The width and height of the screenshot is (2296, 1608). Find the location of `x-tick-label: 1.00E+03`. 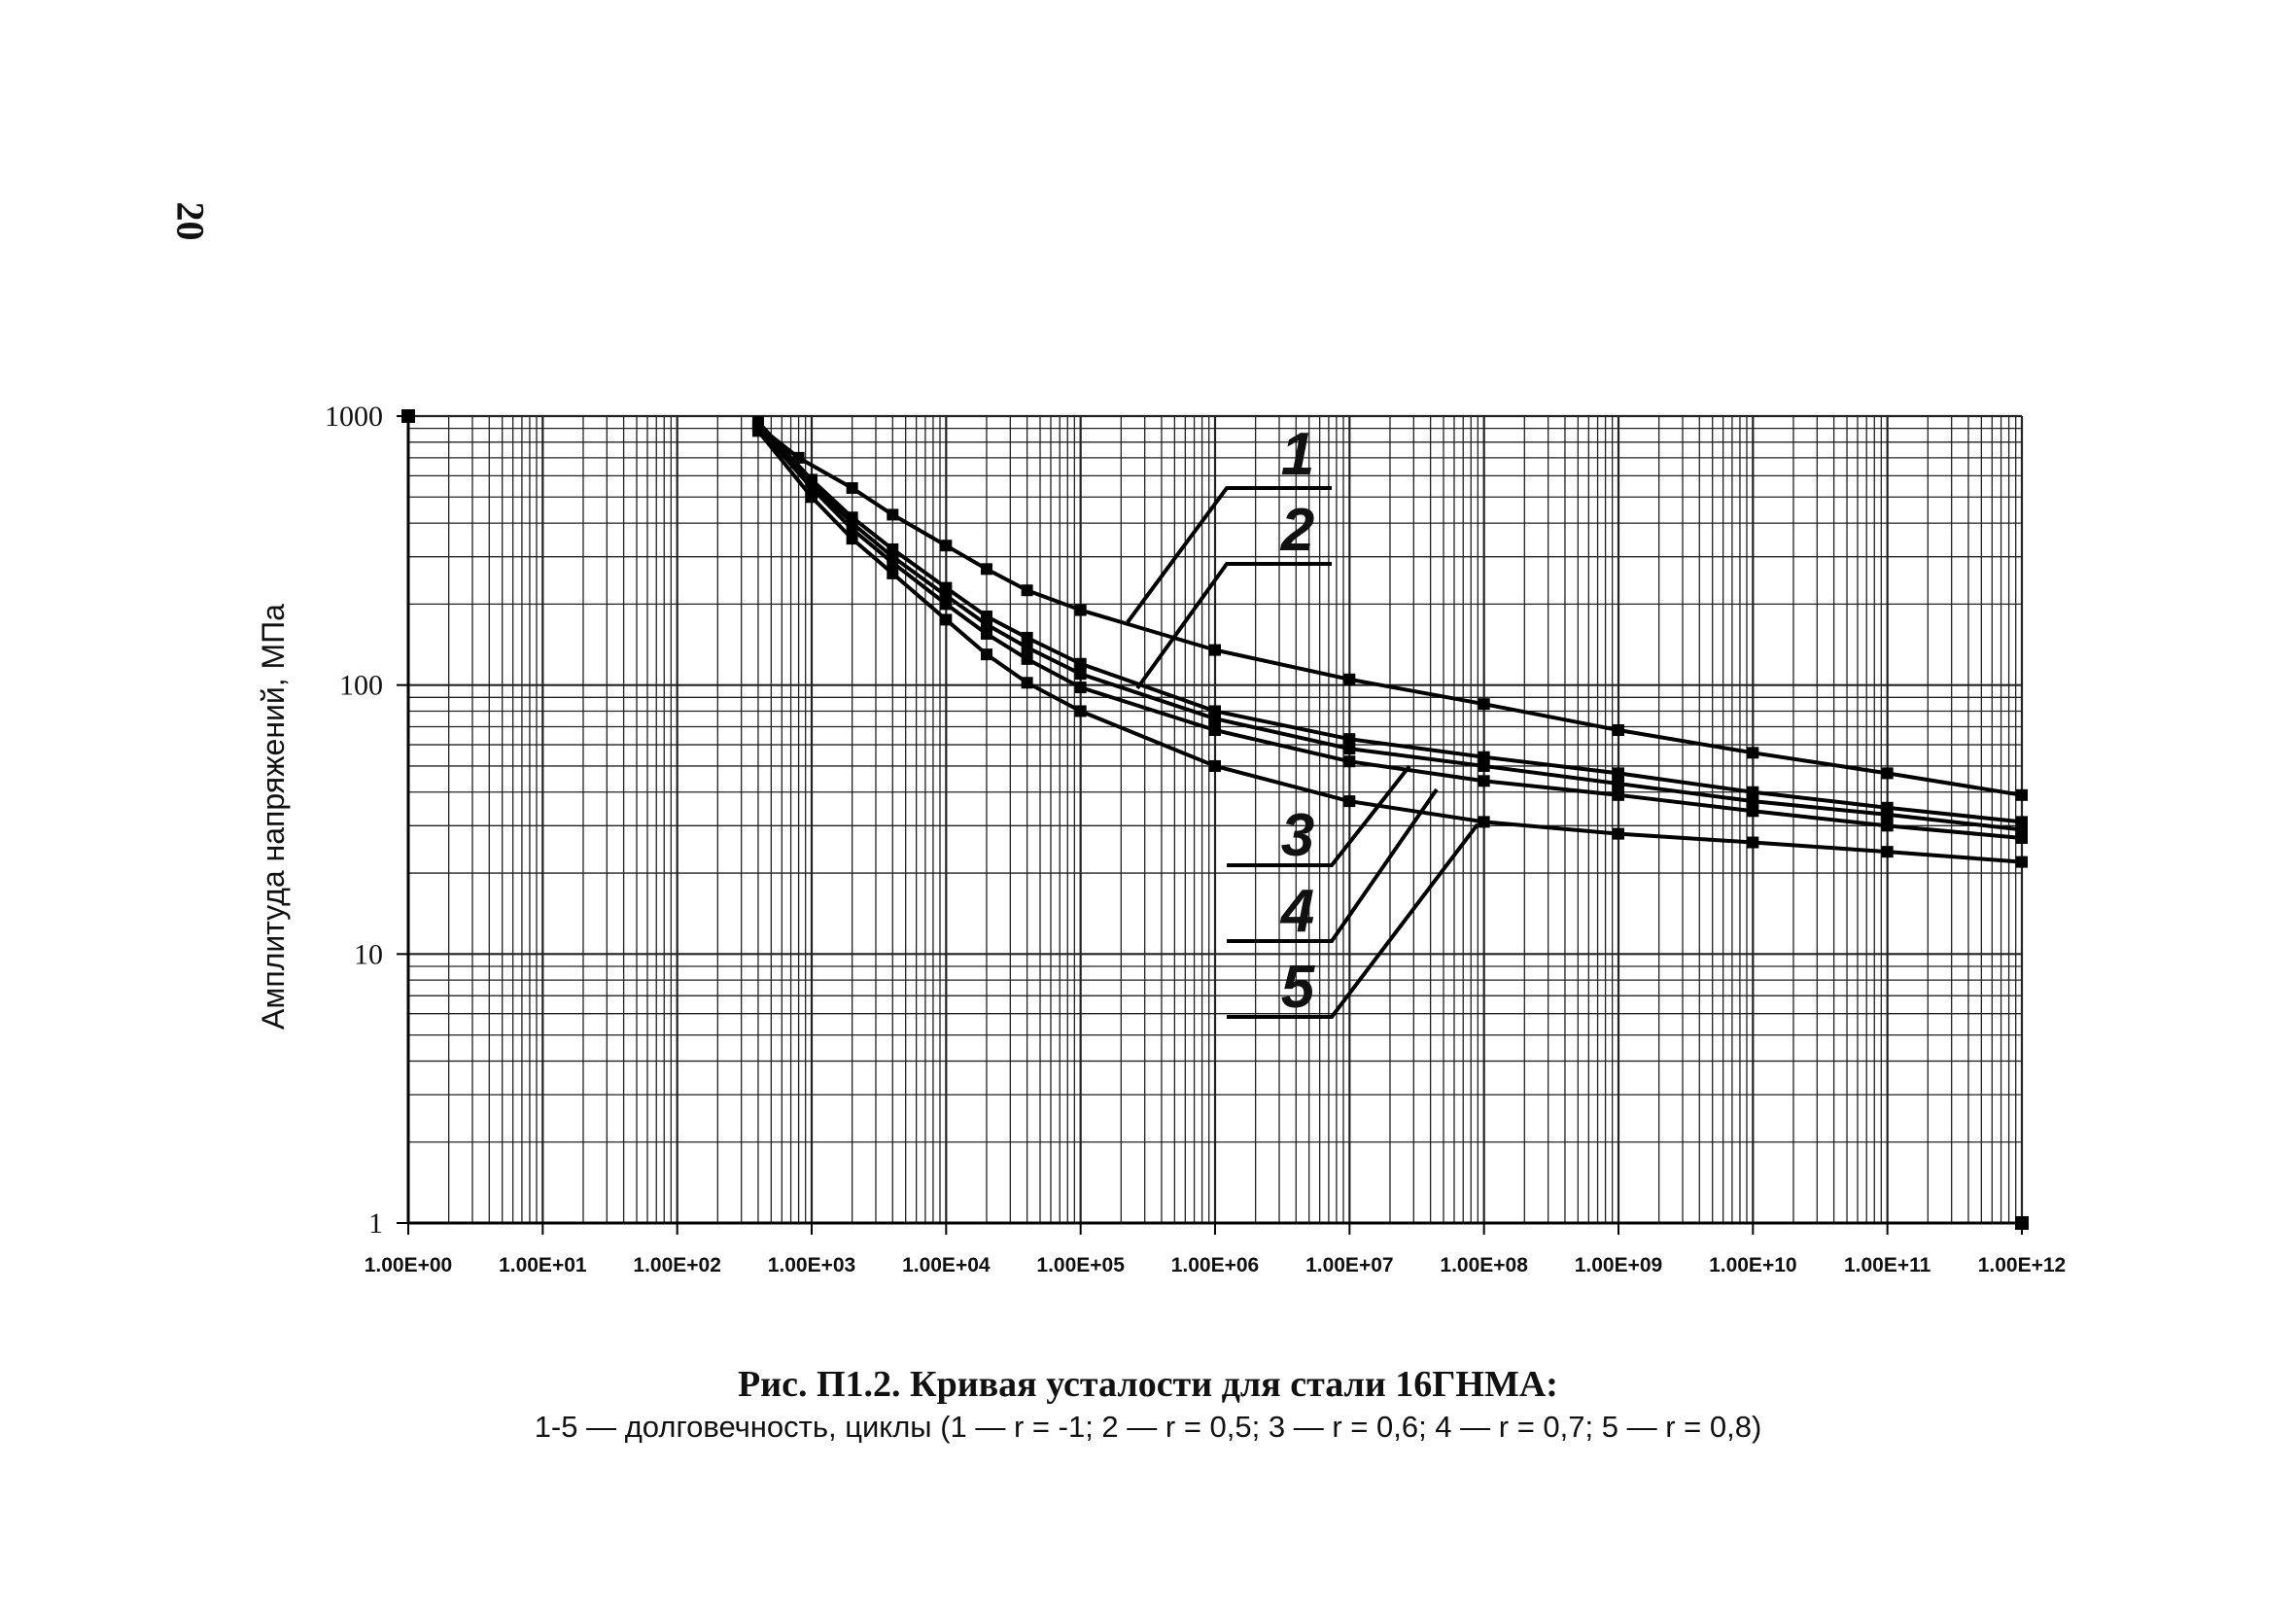

x-tick-label: 1.00E+03 is located at coordinates (812, 1265).